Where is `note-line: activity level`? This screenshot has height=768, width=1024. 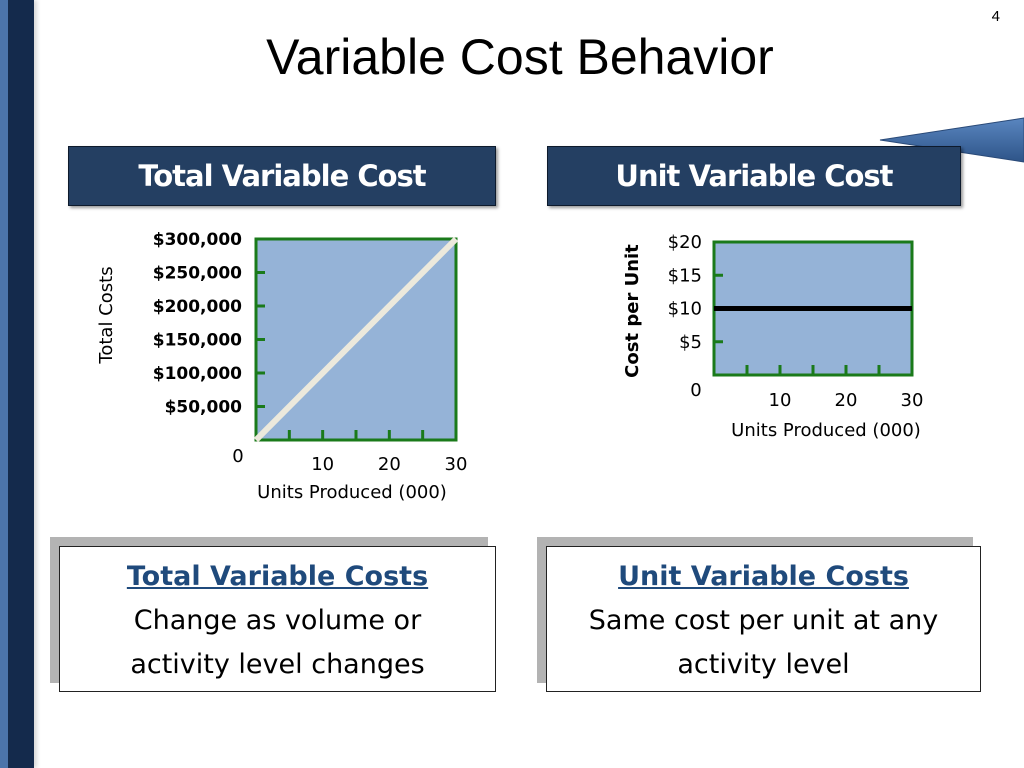 note-line: activity level is located at coordinates (763, 664).